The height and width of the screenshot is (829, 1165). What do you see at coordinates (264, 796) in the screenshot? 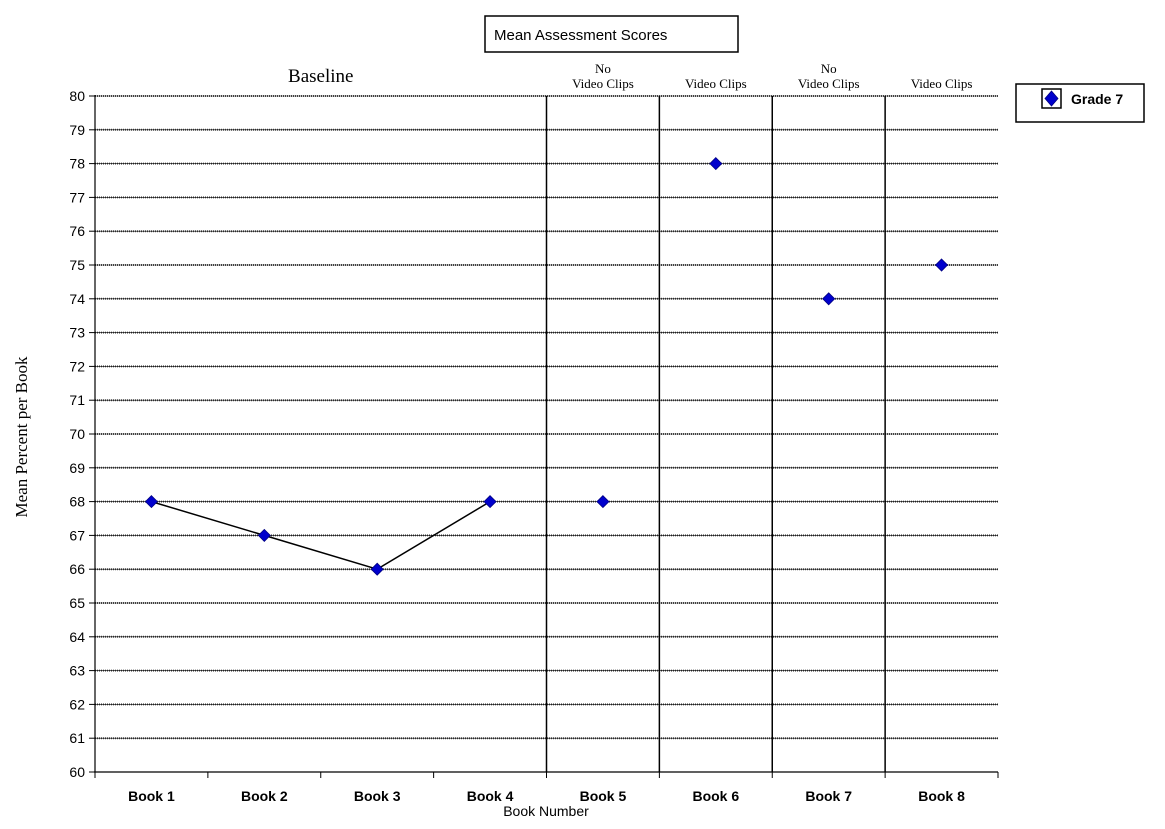
I see `x-tick-label: Book 2` at bounding box center [264, 796].